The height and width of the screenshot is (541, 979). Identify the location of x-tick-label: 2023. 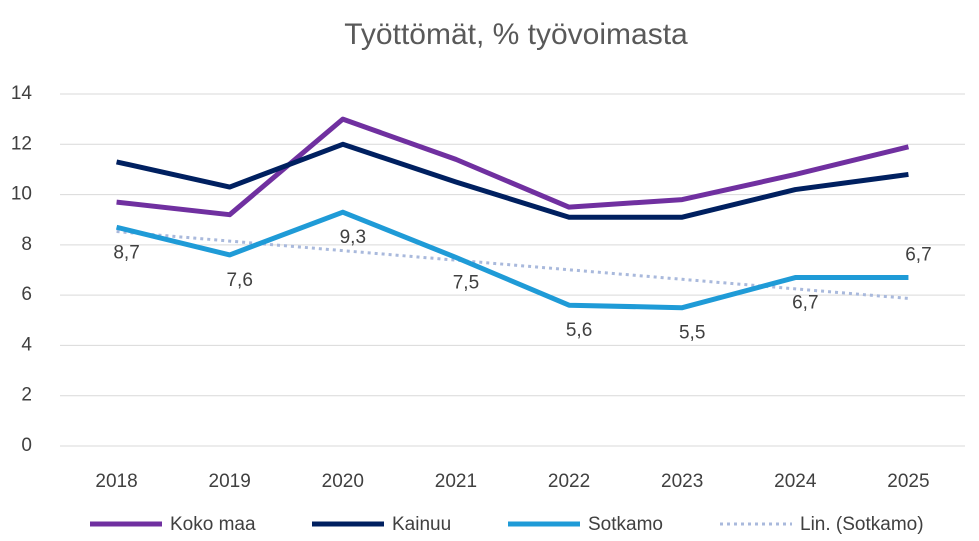
(682, 481).